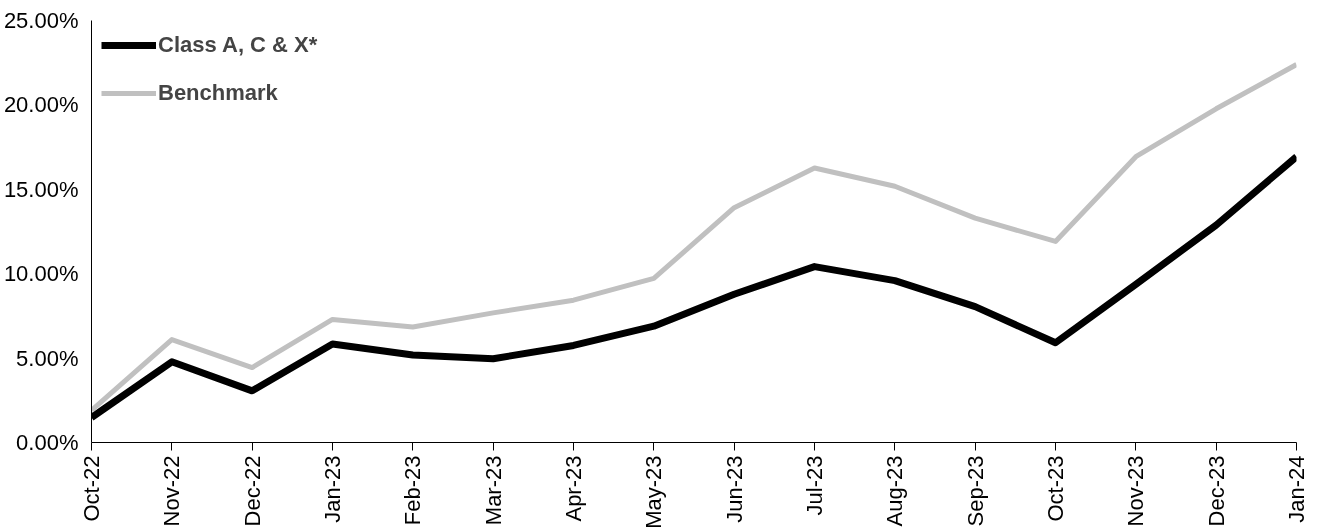 The height and width of the screenshot is (531, 1318). What do you see at coordinates (252, 491) in the screenshot?
I see `x-tick-label: Dec-22` at bounding box center [252, 491].